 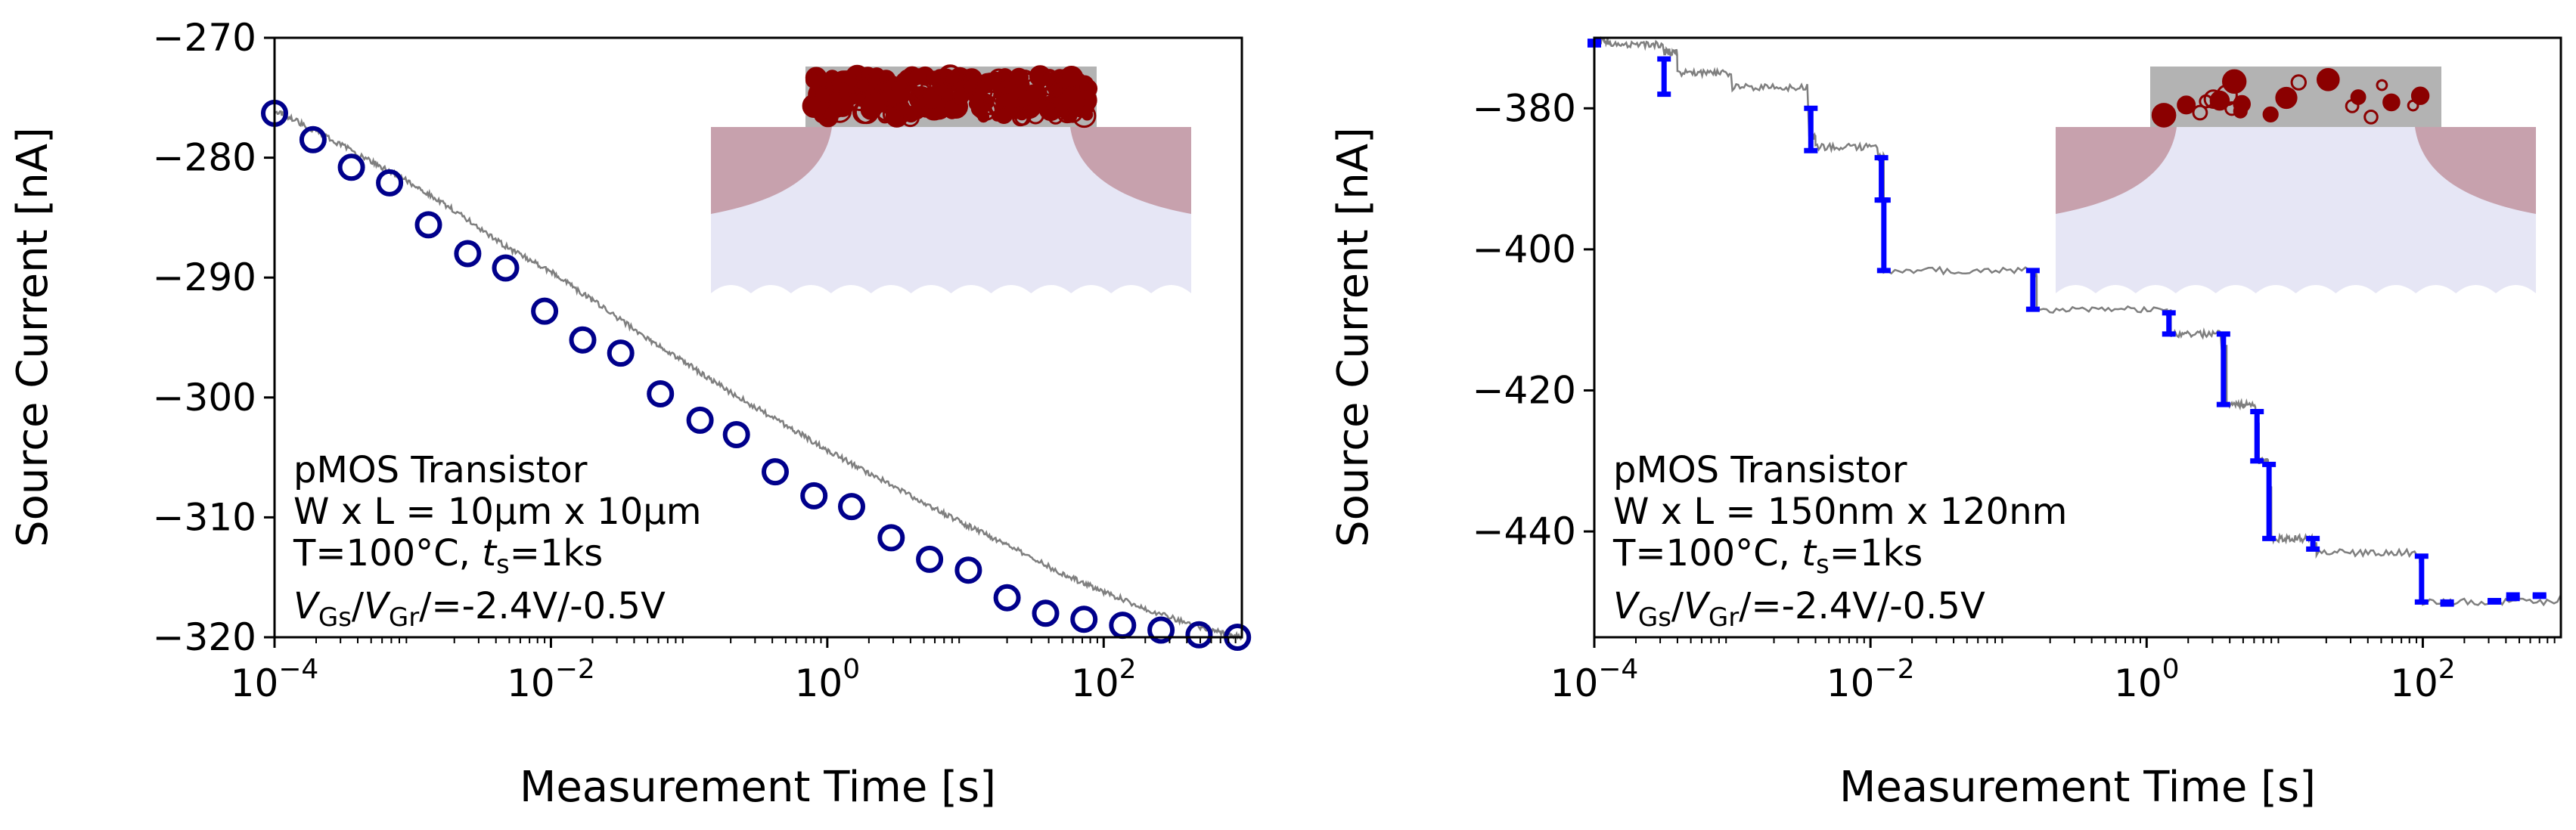 I want to click on right-y-tick-label: −380, so click(x=1524, y=108).